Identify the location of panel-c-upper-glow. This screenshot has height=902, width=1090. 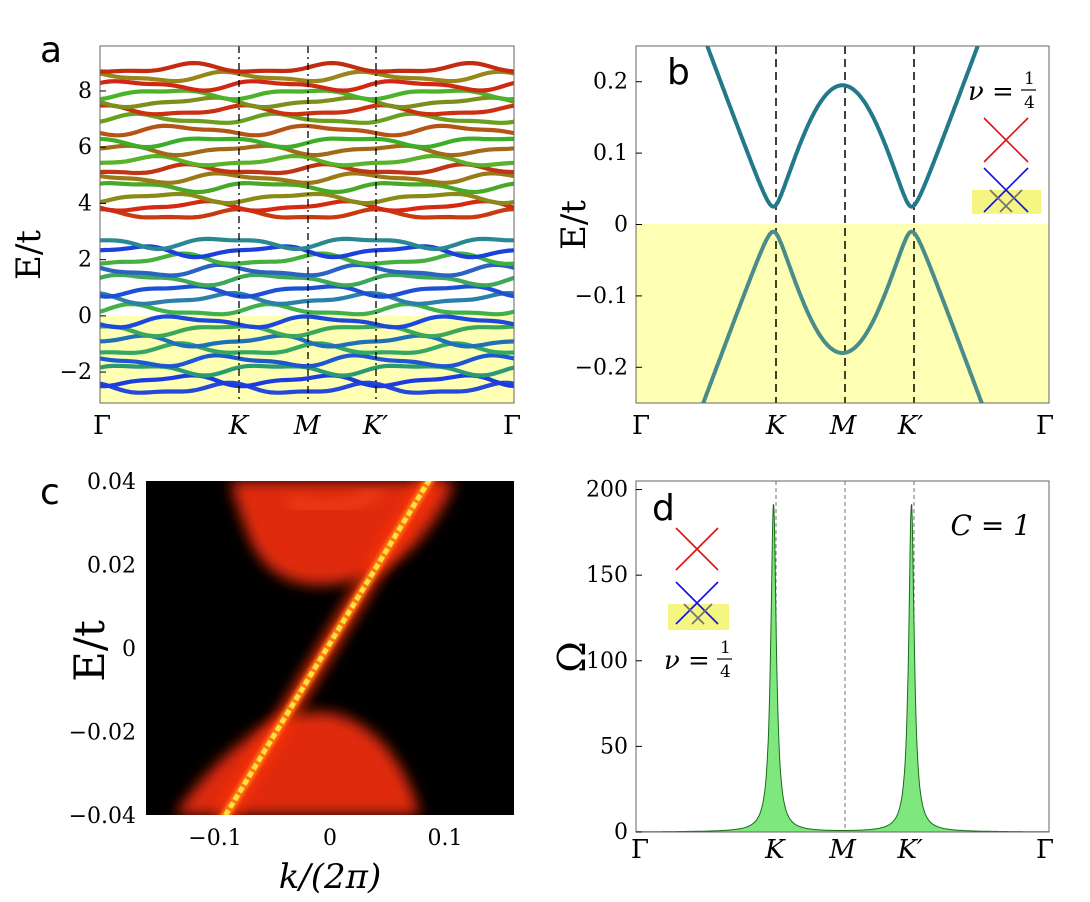
(335, 499).